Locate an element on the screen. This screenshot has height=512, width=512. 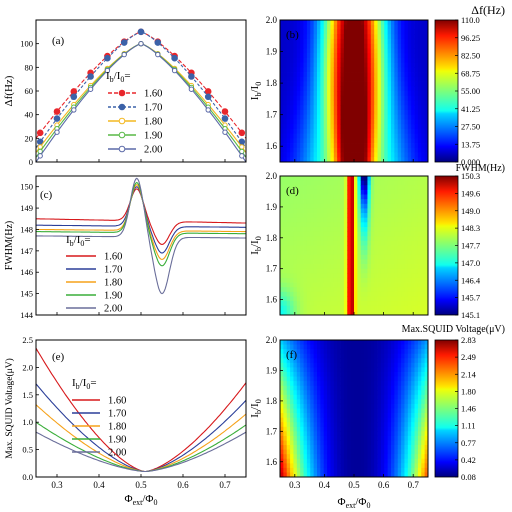
legend-marker is located at coordinates (122, 107).